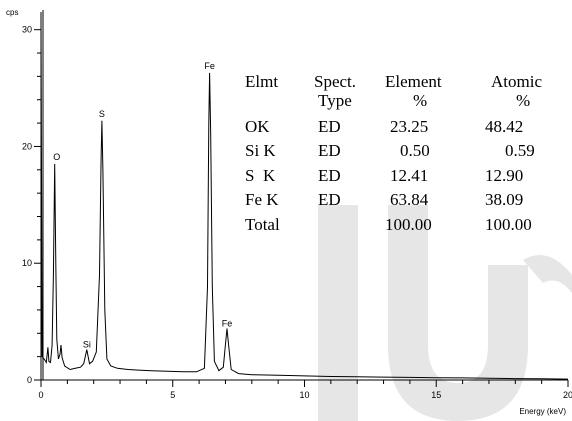  What do you see at coordinates (504, 199) in the screenshot?
I see `table-row-cell: 38.09` at bounding box center [504, 199].